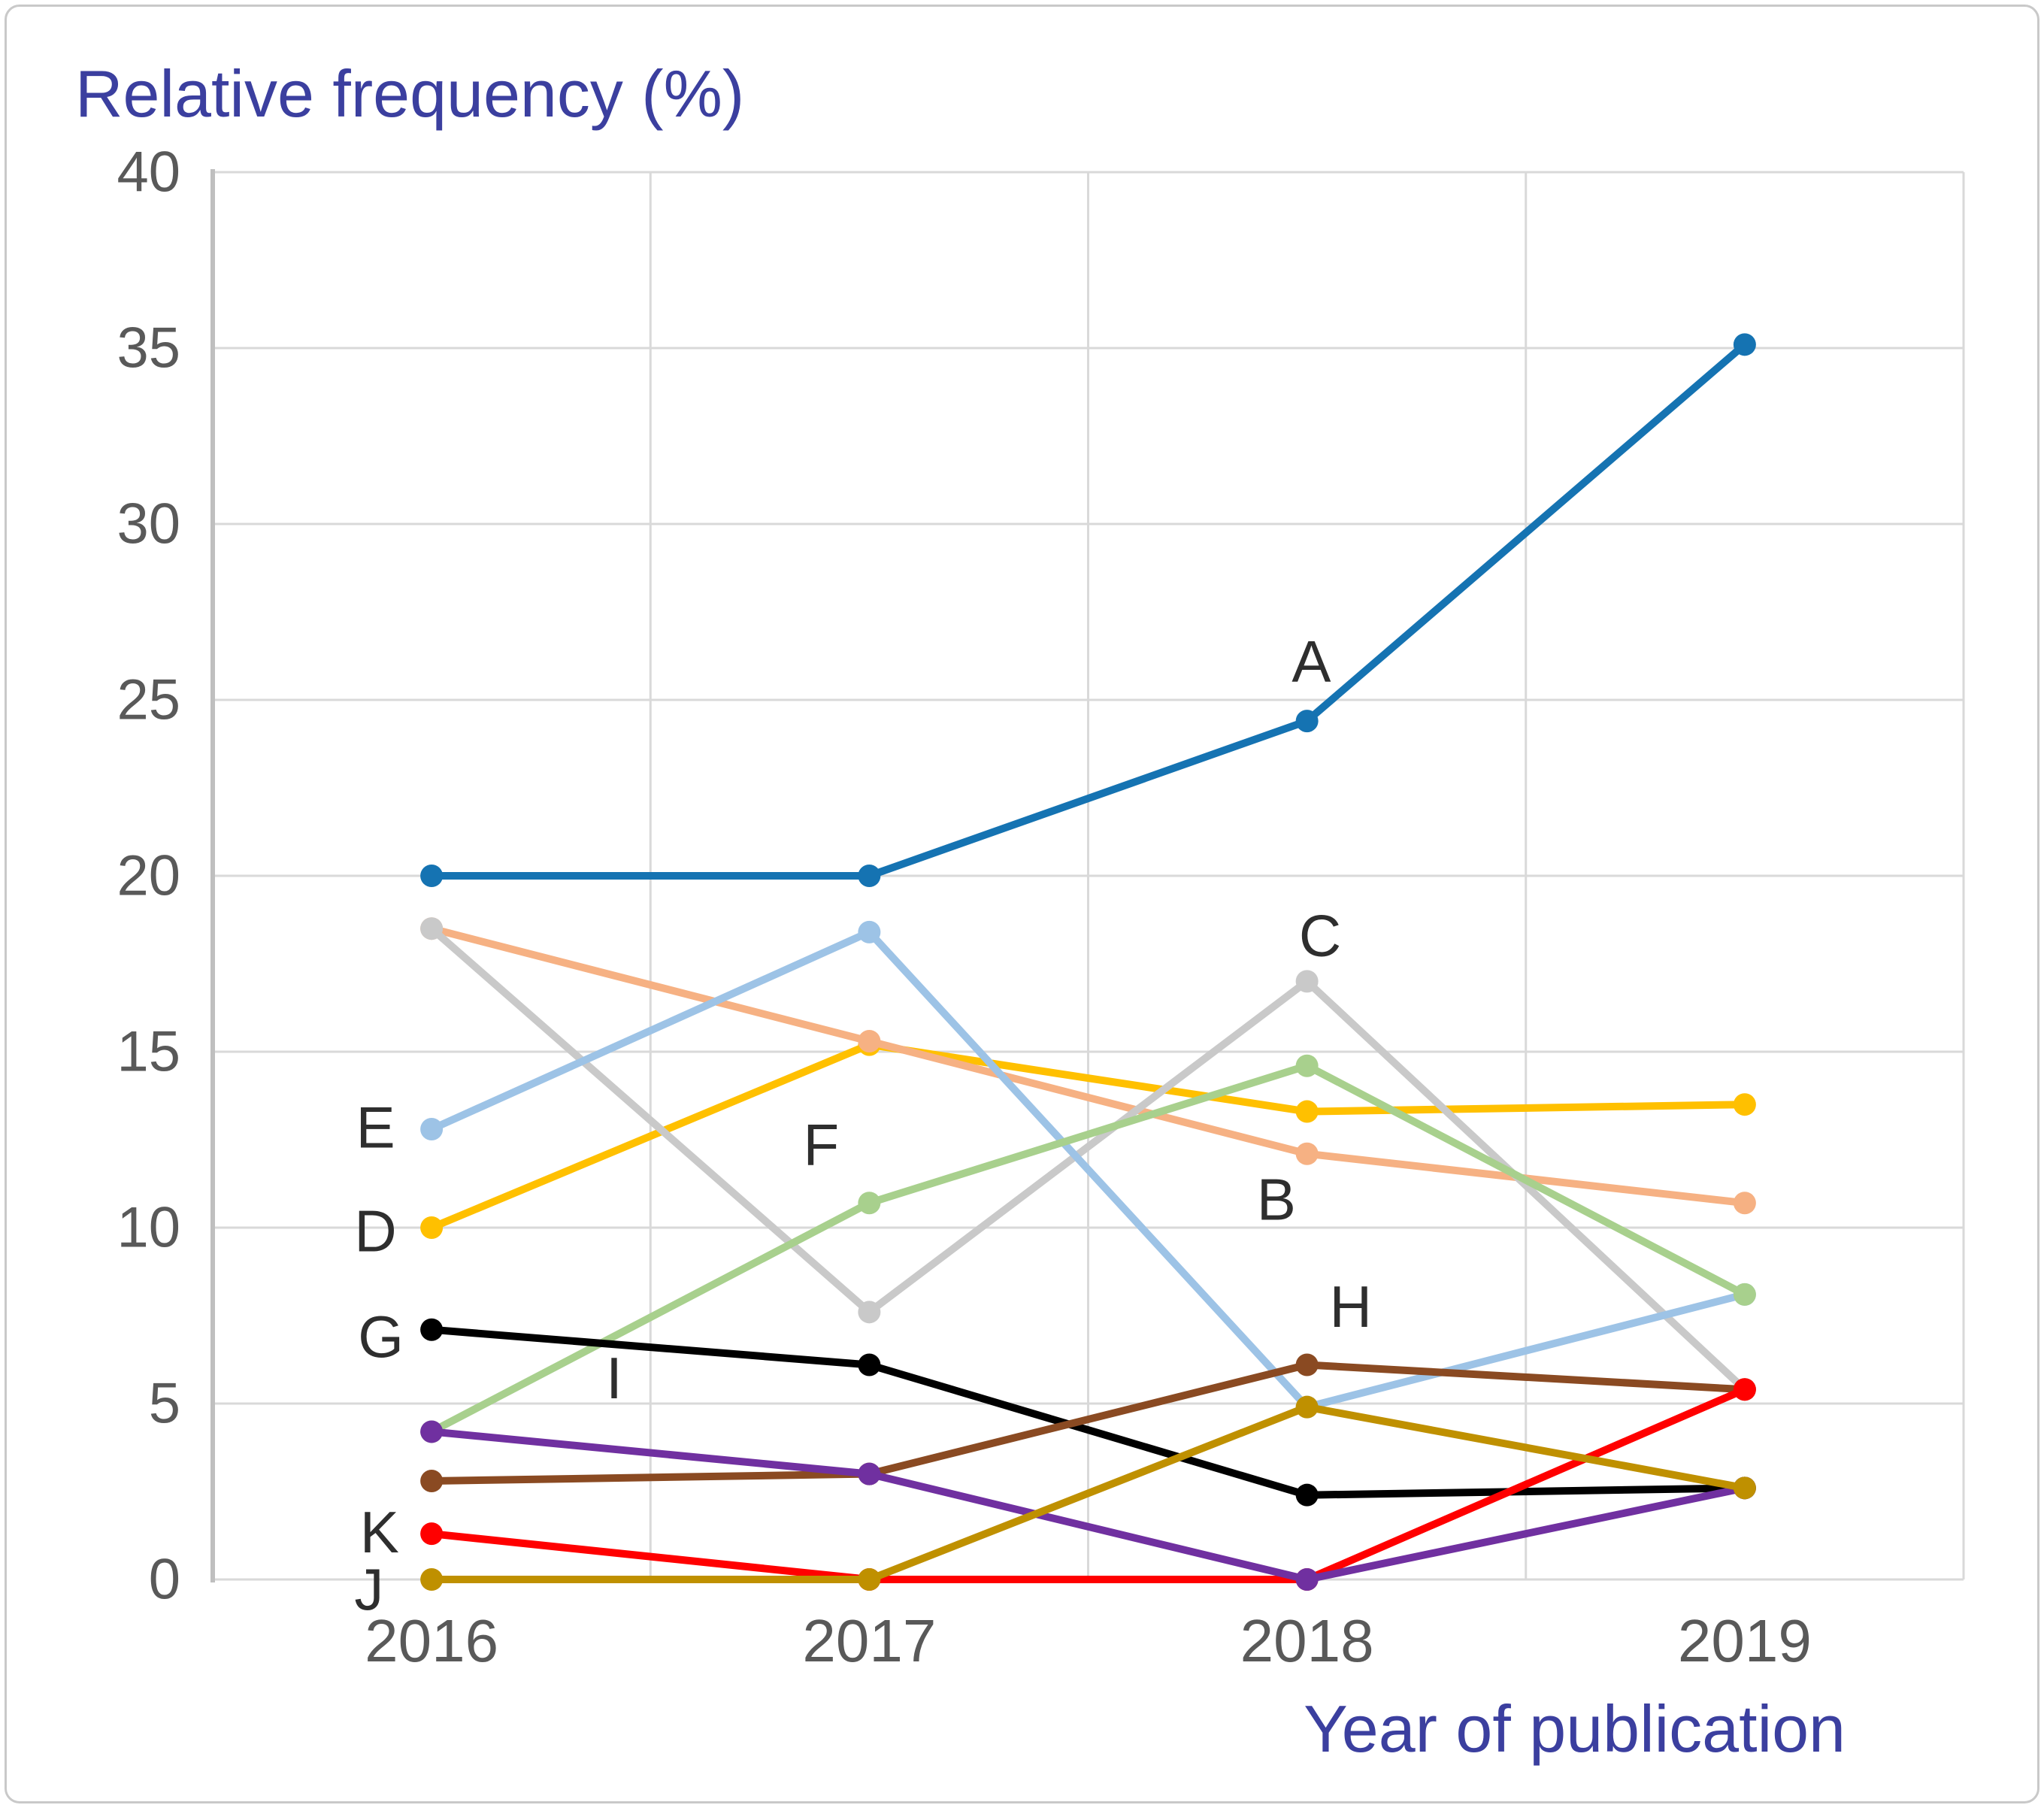  What do you see at coordinates (1307, 1640) in the screenshot?
I see `x-tick-2018: 2018` at bounding box center [1307, 1640].